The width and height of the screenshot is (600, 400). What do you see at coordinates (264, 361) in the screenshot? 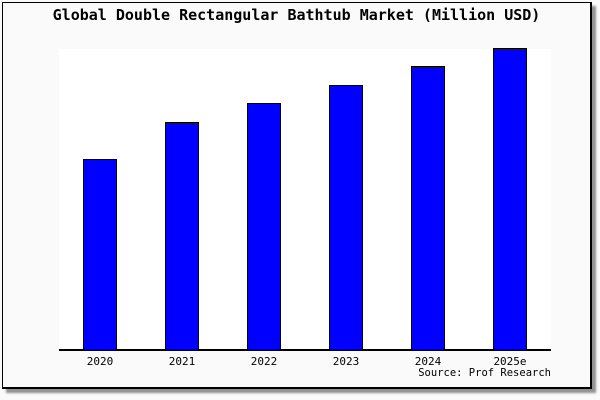
I see `x-tick-label-2022: 2022` at bounding box center [264, 361].